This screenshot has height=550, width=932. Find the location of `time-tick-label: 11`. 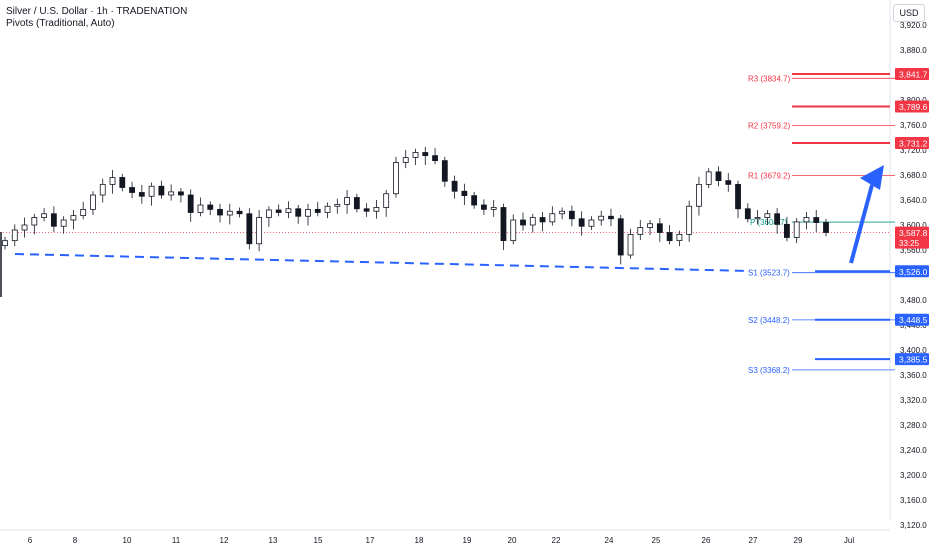

time-tick-label: 11 is located at coordinates (176, 540).